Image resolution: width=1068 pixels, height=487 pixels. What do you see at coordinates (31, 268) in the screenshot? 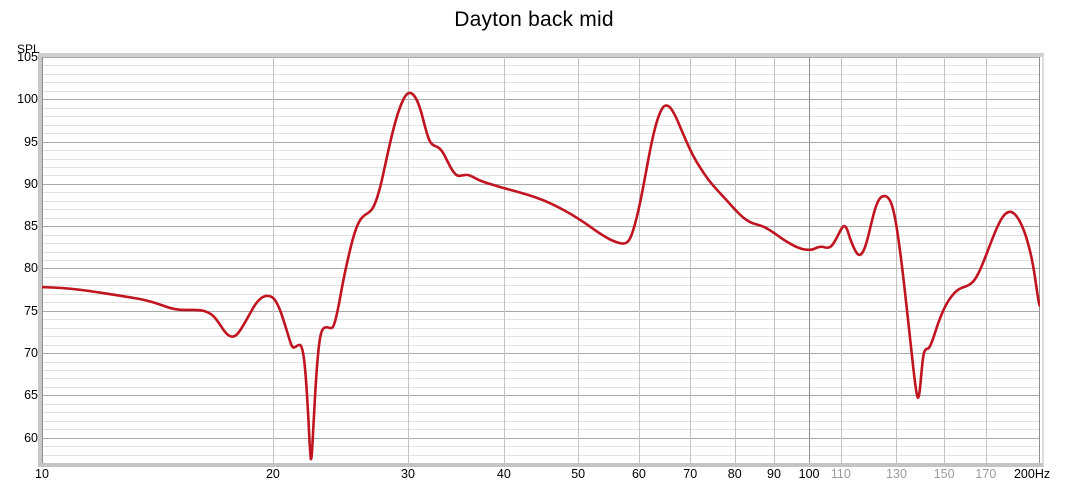
I see `y-axis-tick: 80` at bounding box center [31, 268].